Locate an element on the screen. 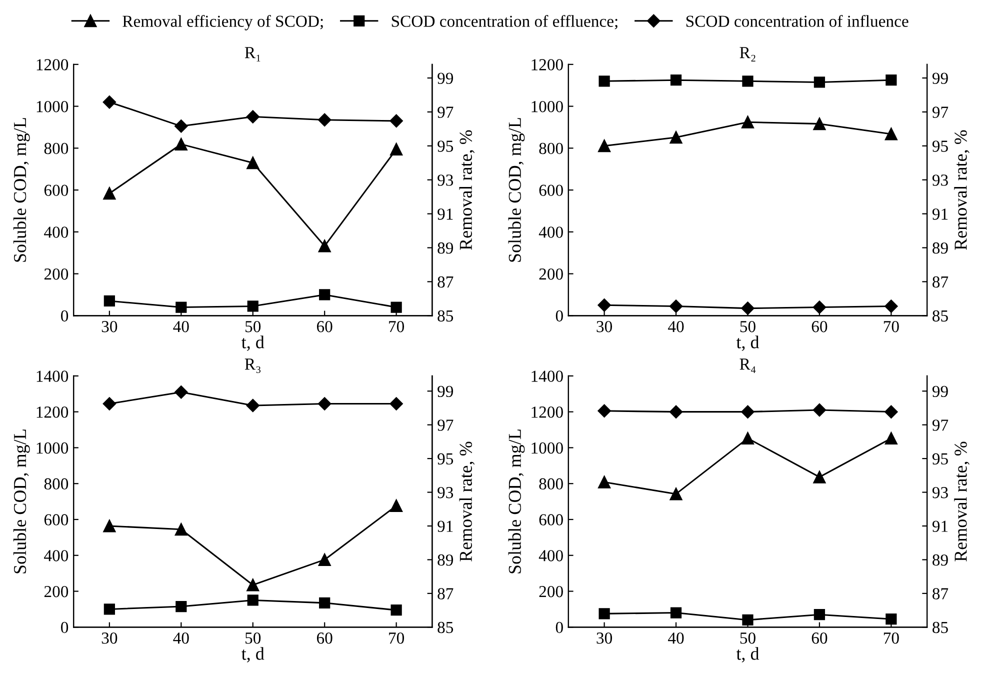 Image resolution: width=981 pixels, height=678 pixels. chart-title: R₁ is located at coordinates (252, 54).